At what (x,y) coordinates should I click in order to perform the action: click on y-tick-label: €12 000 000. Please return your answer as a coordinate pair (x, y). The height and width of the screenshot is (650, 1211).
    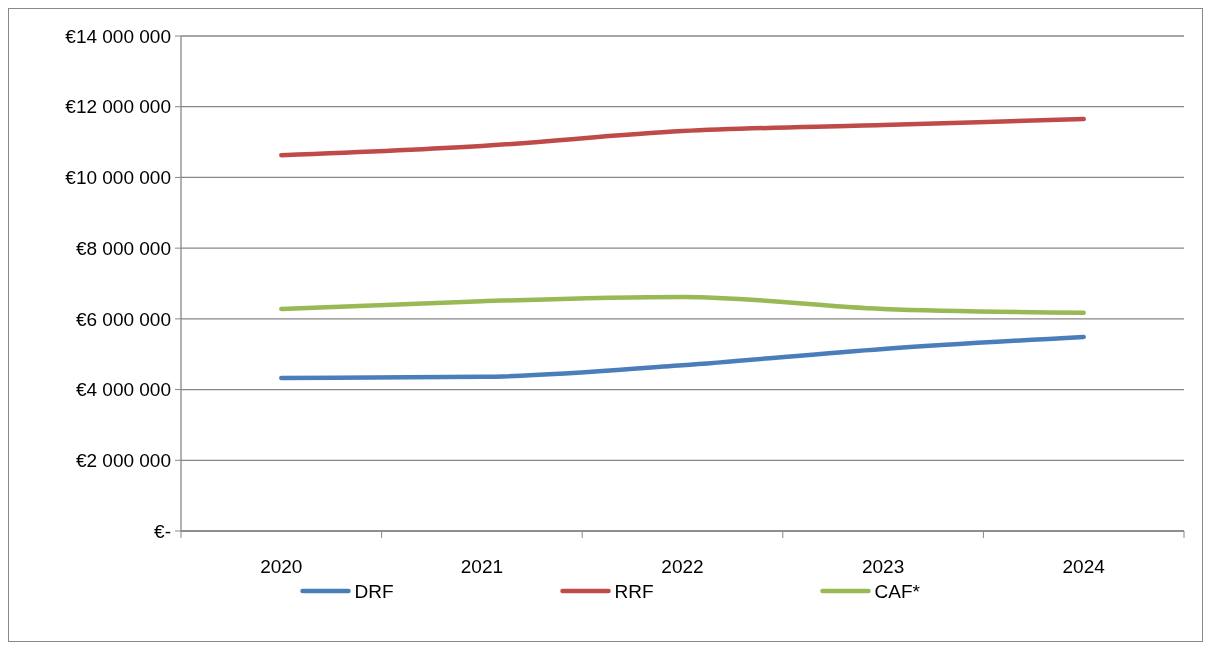
    Looking at the image, I should click on (118, 107).